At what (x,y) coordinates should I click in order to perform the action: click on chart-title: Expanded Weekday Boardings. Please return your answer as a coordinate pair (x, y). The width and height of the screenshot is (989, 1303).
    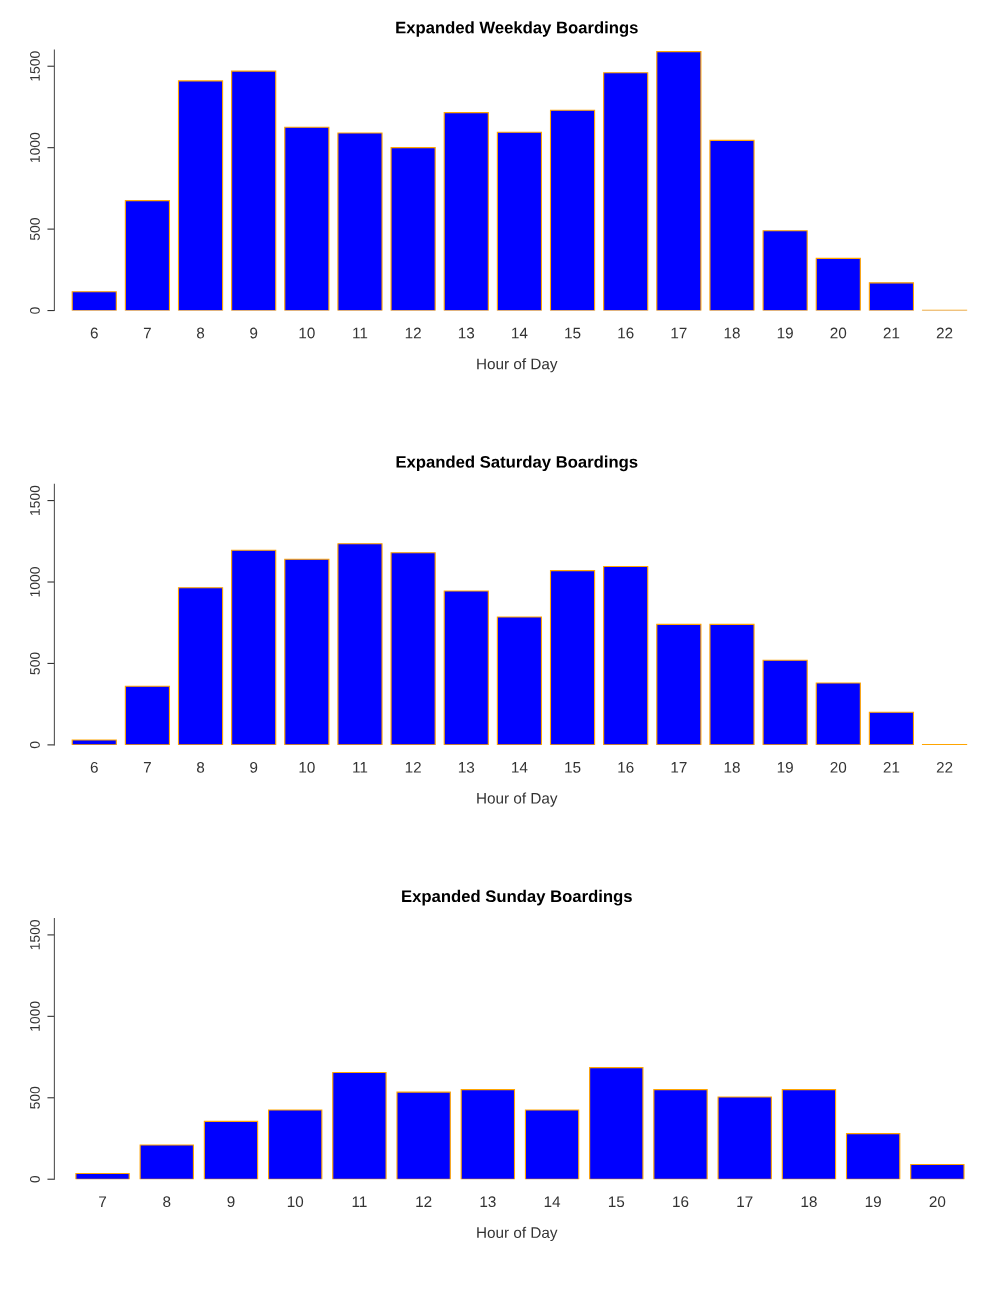
    Looking at the image, I should click on (517, 29).